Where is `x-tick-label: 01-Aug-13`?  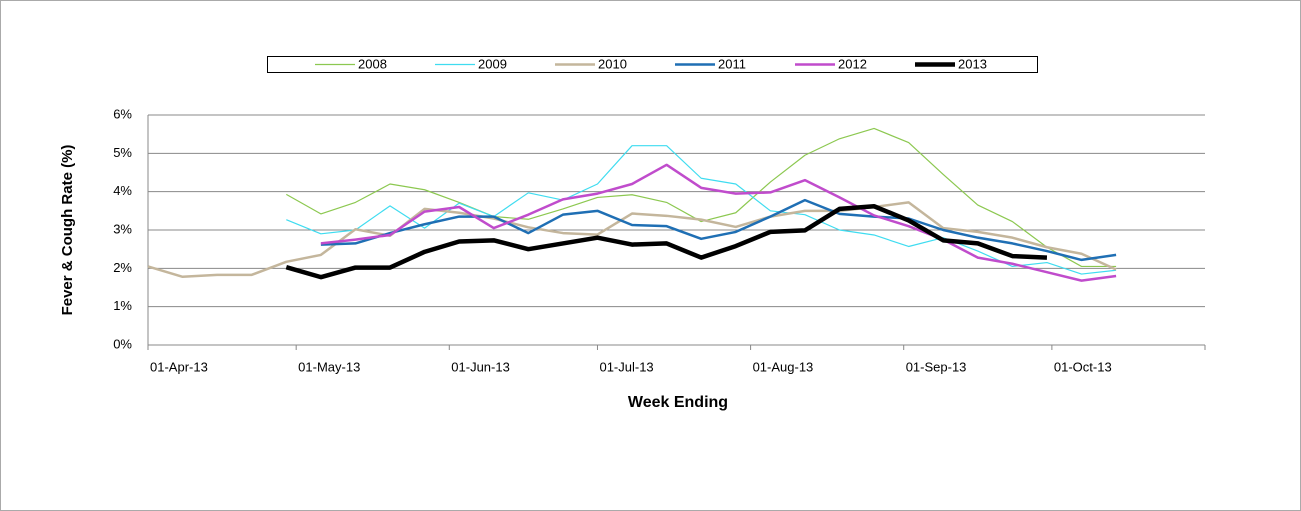
x-tick-label: 01-Aug-13 is located at coordinates (783, 366).